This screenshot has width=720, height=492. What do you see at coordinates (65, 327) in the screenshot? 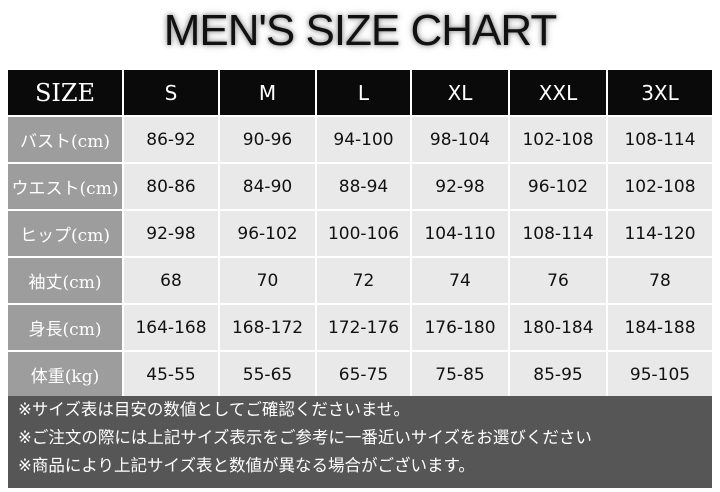
I see `row-label: 身長(cm)` at bounding box center [65, 327].